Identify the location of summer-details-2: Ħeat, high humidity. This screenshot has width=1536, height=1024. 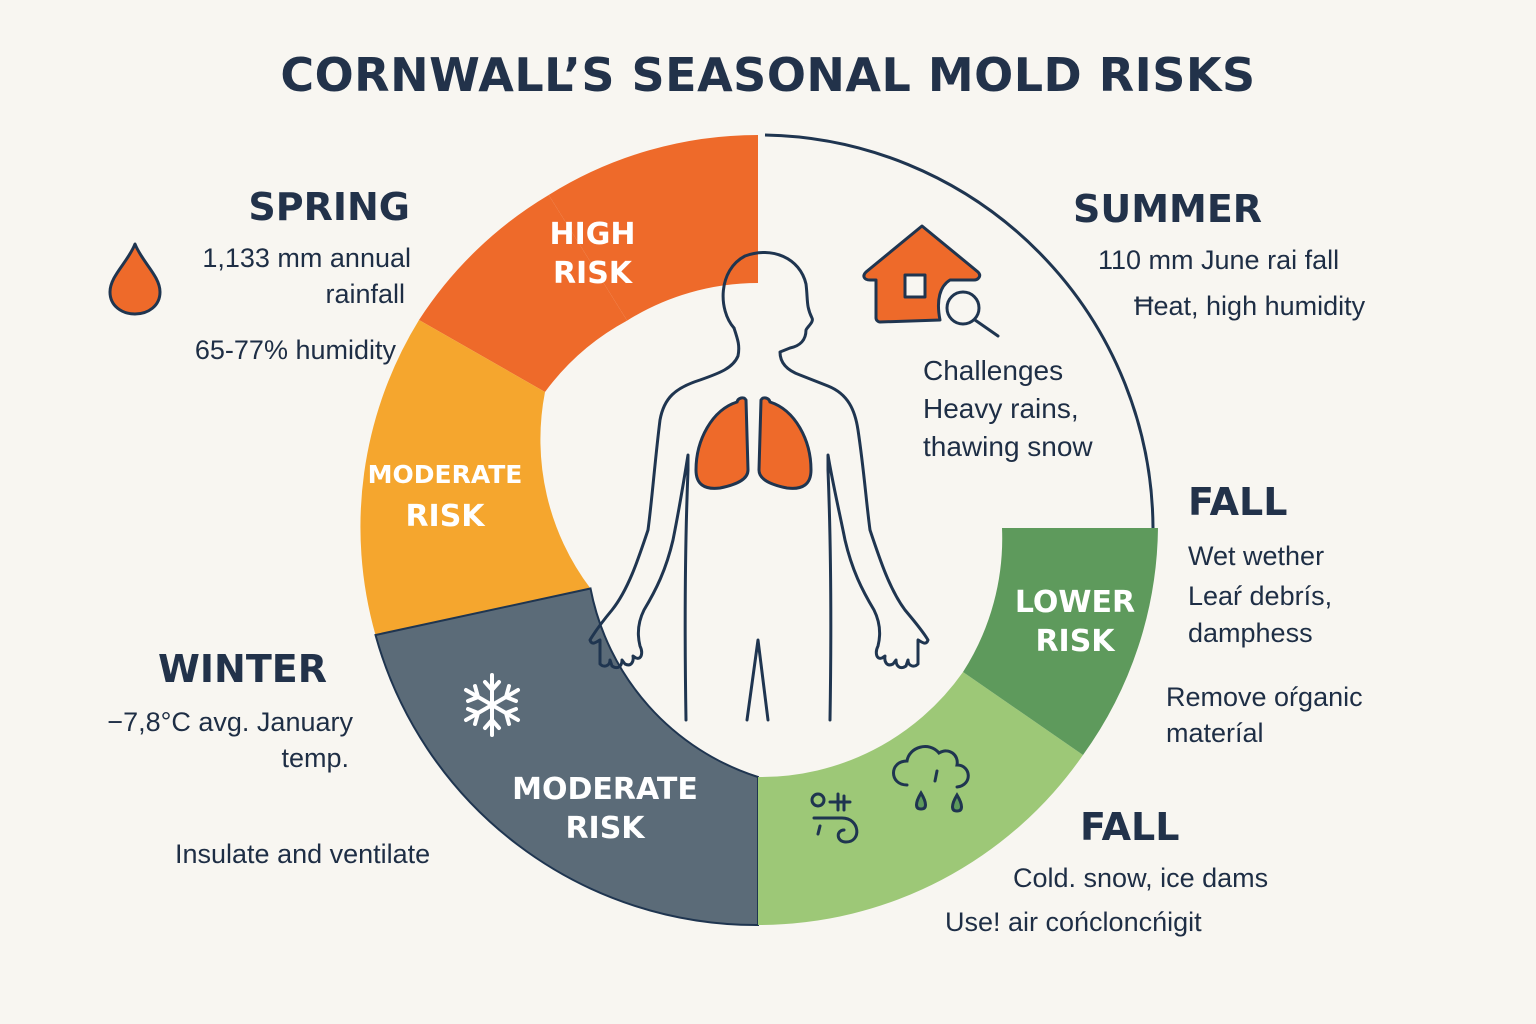
(1250, 306).